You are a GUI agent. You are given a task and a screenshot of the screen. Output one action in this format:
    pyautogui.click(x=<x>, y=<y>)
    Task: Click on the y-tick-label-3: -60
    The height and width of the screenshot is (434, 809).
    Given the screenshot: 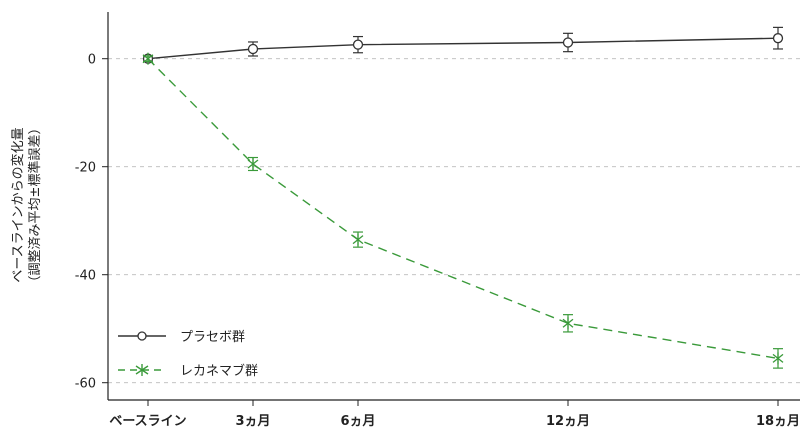 What is the action you would take?
    pyautogui.click(x=85, y=384)
    